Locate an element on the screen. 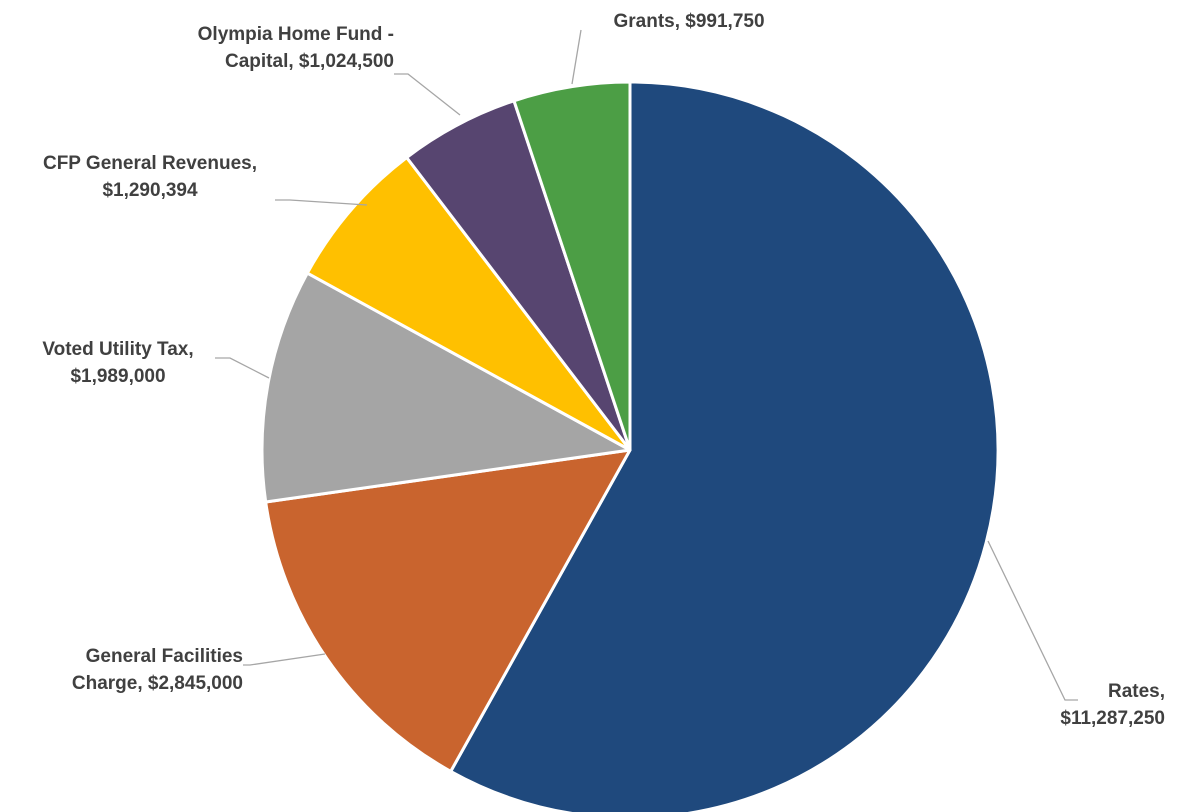  data-label-olympia-home-fund-capital: Olympia Home Fund - Capital, $1,024,500 is located at coordinates (296, 48).